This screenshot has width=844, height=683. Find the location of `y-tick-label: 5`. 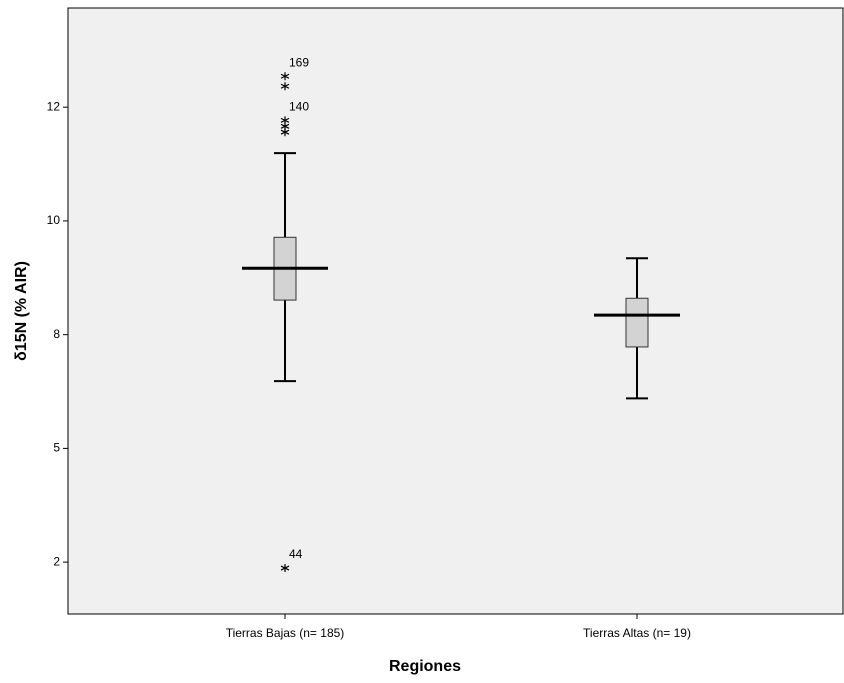

y-tick-label: 5 is located at coordinates (56, 448).